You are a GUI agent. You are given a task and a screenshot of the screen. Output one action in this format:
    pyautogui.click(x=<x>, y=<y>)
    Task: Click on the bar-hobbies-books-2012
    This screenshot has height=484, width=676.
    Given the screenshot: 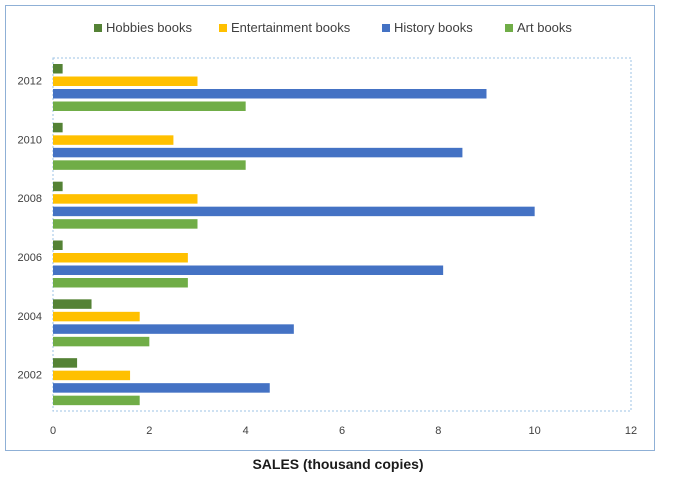 What is the action you would take?
    pyautogui.click(x=58, y=69)
    